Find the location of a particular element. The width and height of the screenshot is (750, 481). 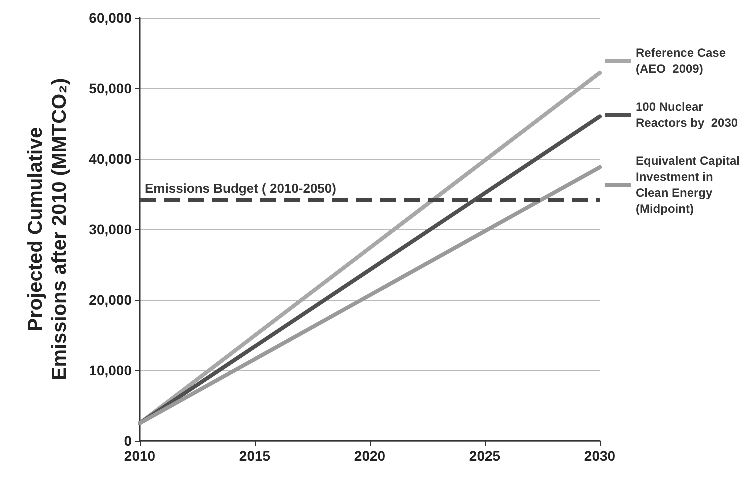

y-tick-label: 10,000 is located at coordinates (110, 370).